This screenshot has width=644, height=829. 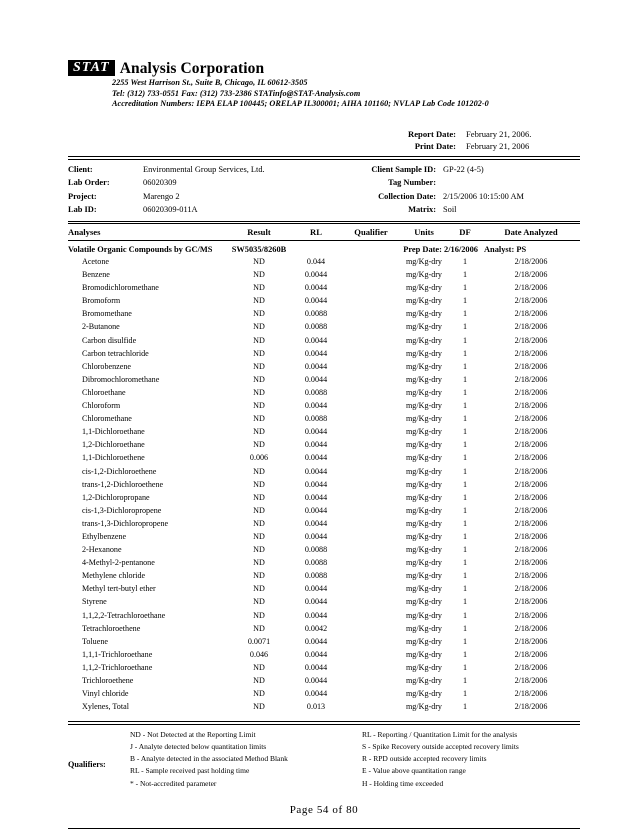 What do you see at coordinates (424, 759) in the screenshot?
I see `legend-item: R - RPD outside accepted recovery limits` at bounding box center [424, 759].